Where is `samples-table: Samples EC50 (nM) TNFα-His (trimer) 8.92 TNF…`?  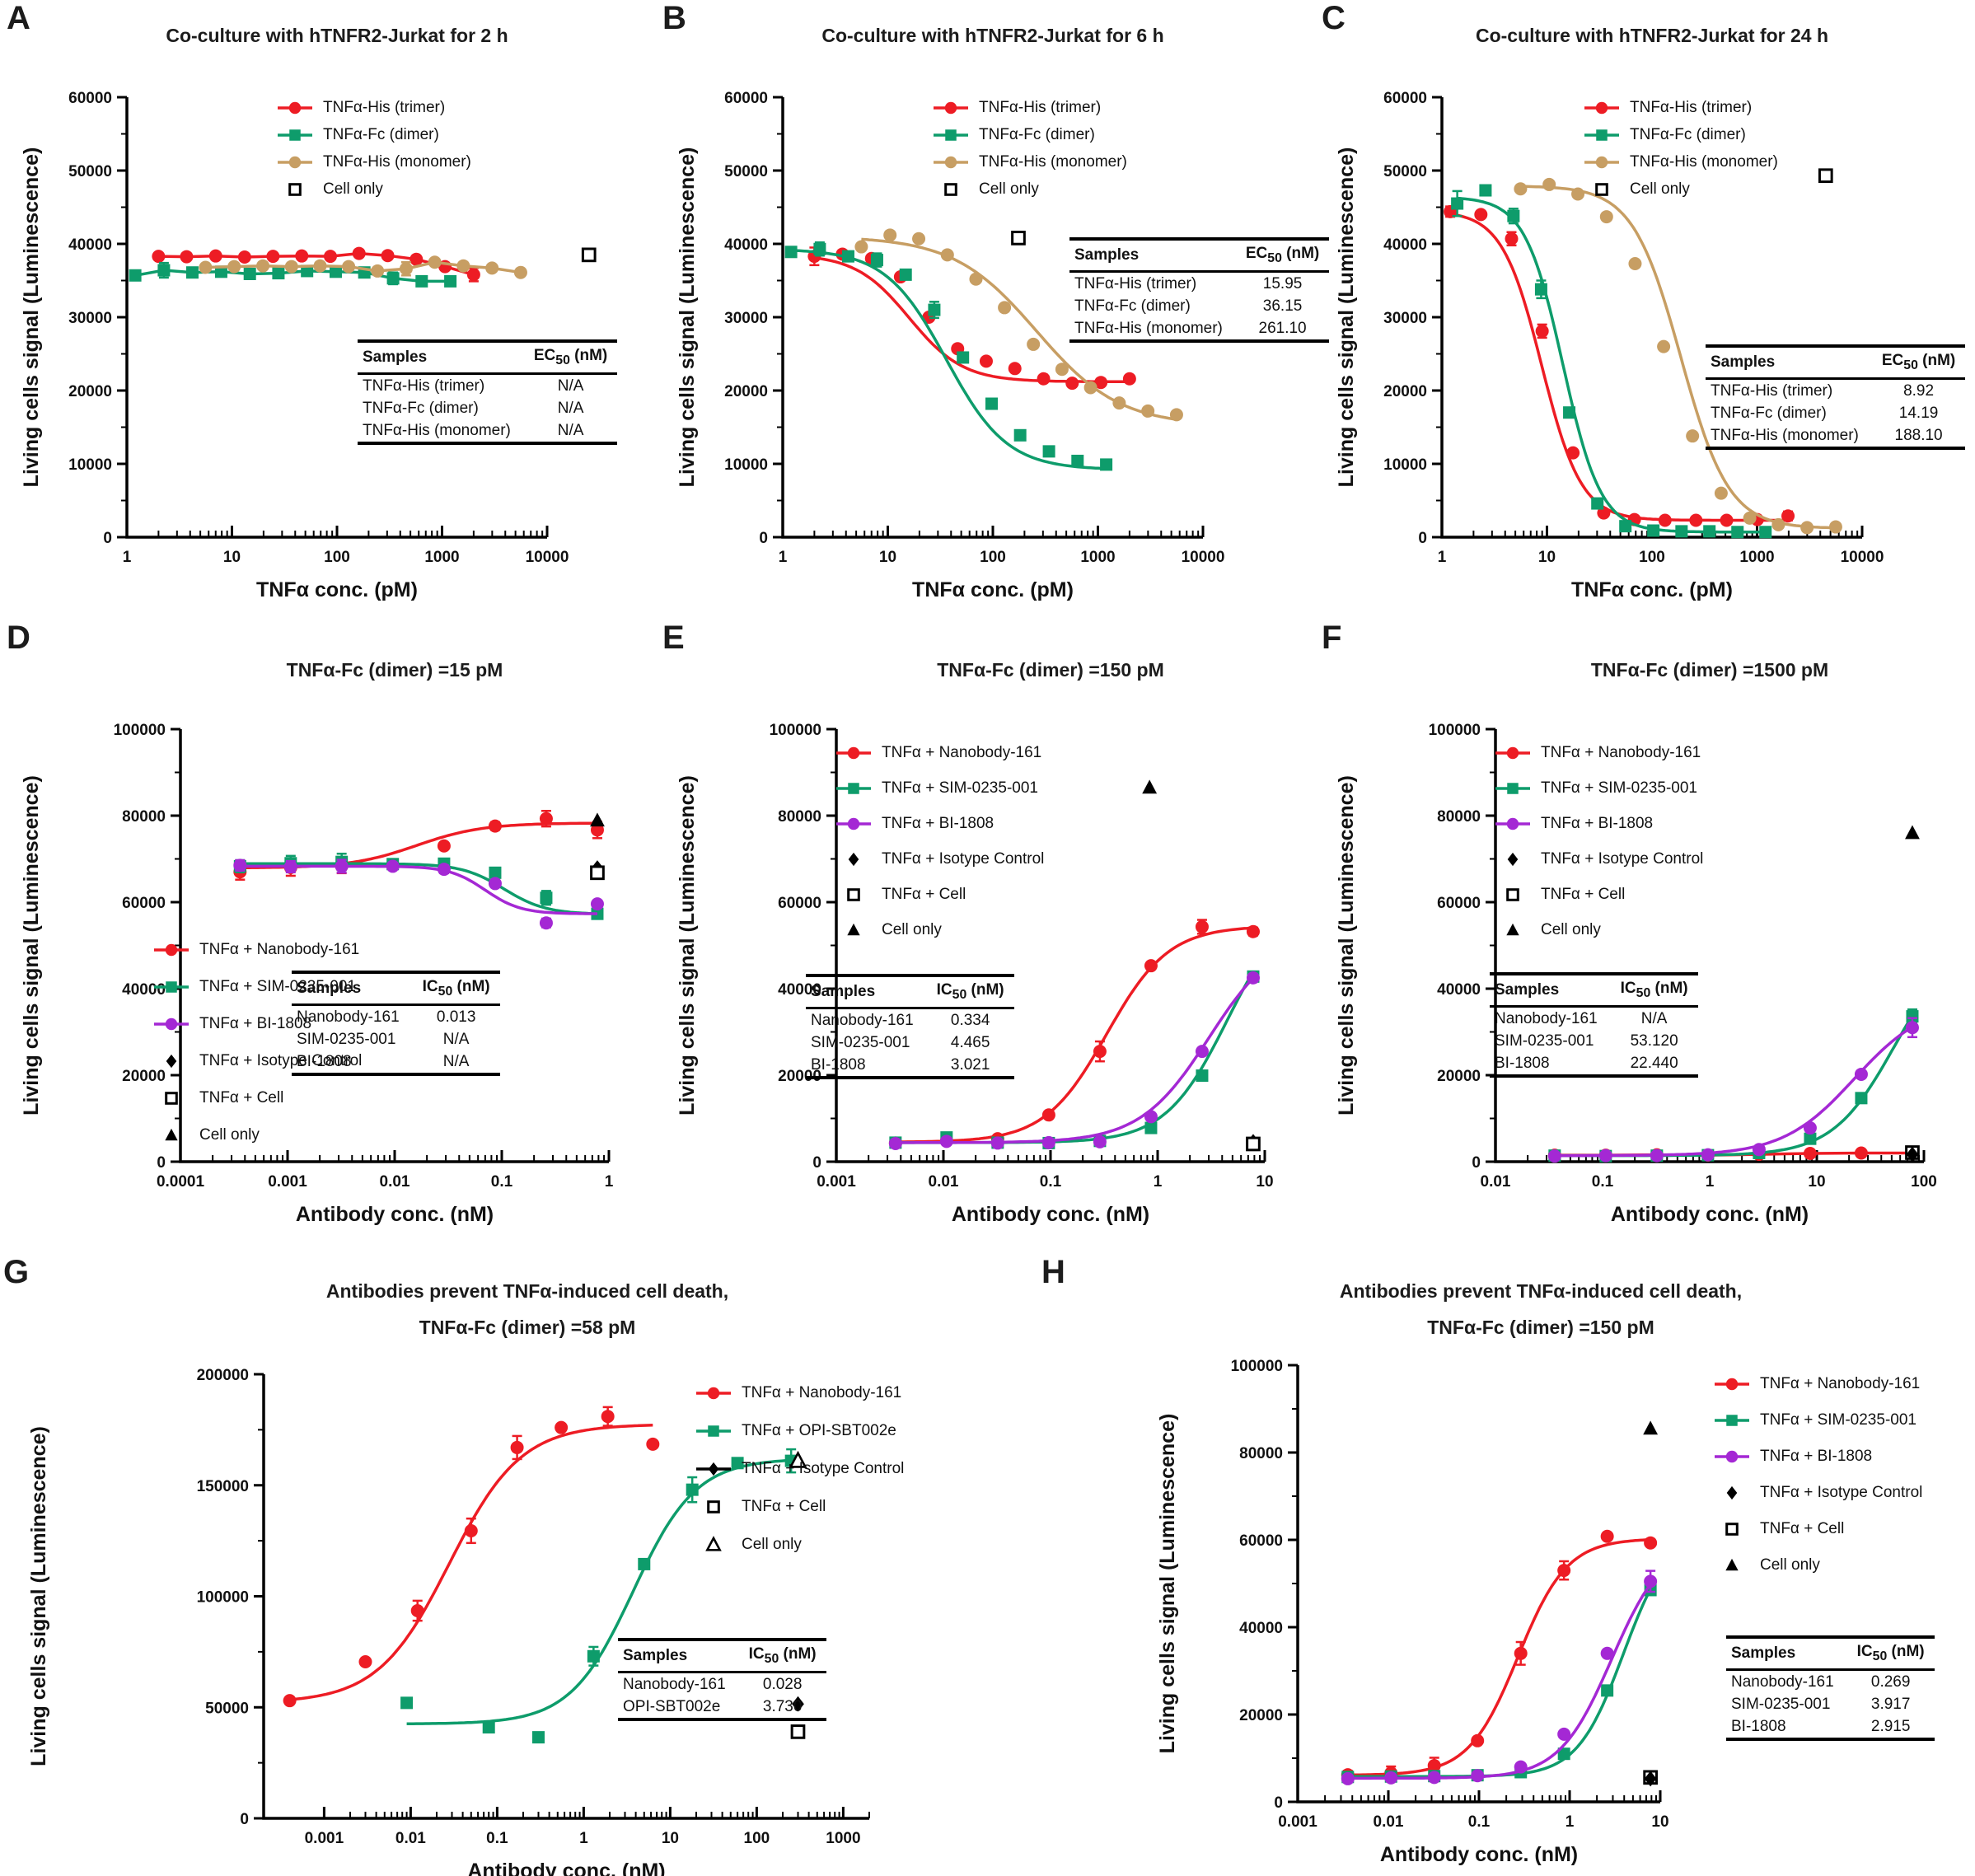 samples-table: Samples EC50 (nM) TNFα-His (trimer) 8.92 TNF… is located at coordinates (1836, 397).